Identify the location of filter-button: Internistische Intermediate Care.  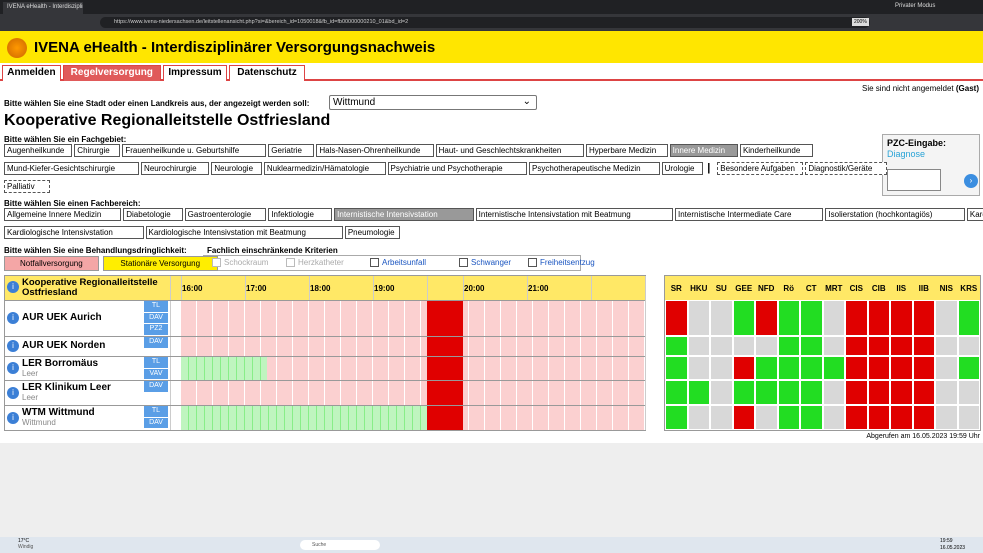
(749, 214).